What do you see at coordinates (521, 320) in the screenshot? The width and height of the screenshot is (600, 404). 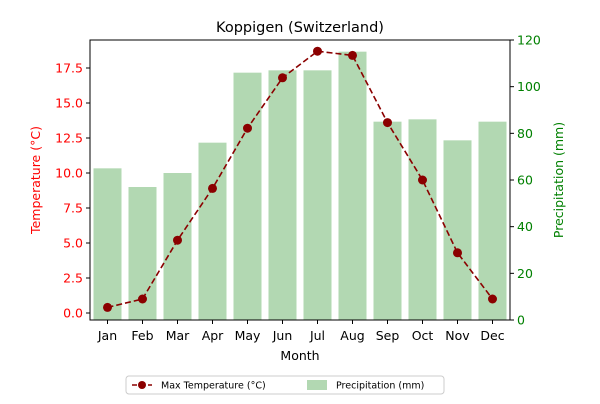 I see `right-tick-label: 0` at bounding box center [521, 320].